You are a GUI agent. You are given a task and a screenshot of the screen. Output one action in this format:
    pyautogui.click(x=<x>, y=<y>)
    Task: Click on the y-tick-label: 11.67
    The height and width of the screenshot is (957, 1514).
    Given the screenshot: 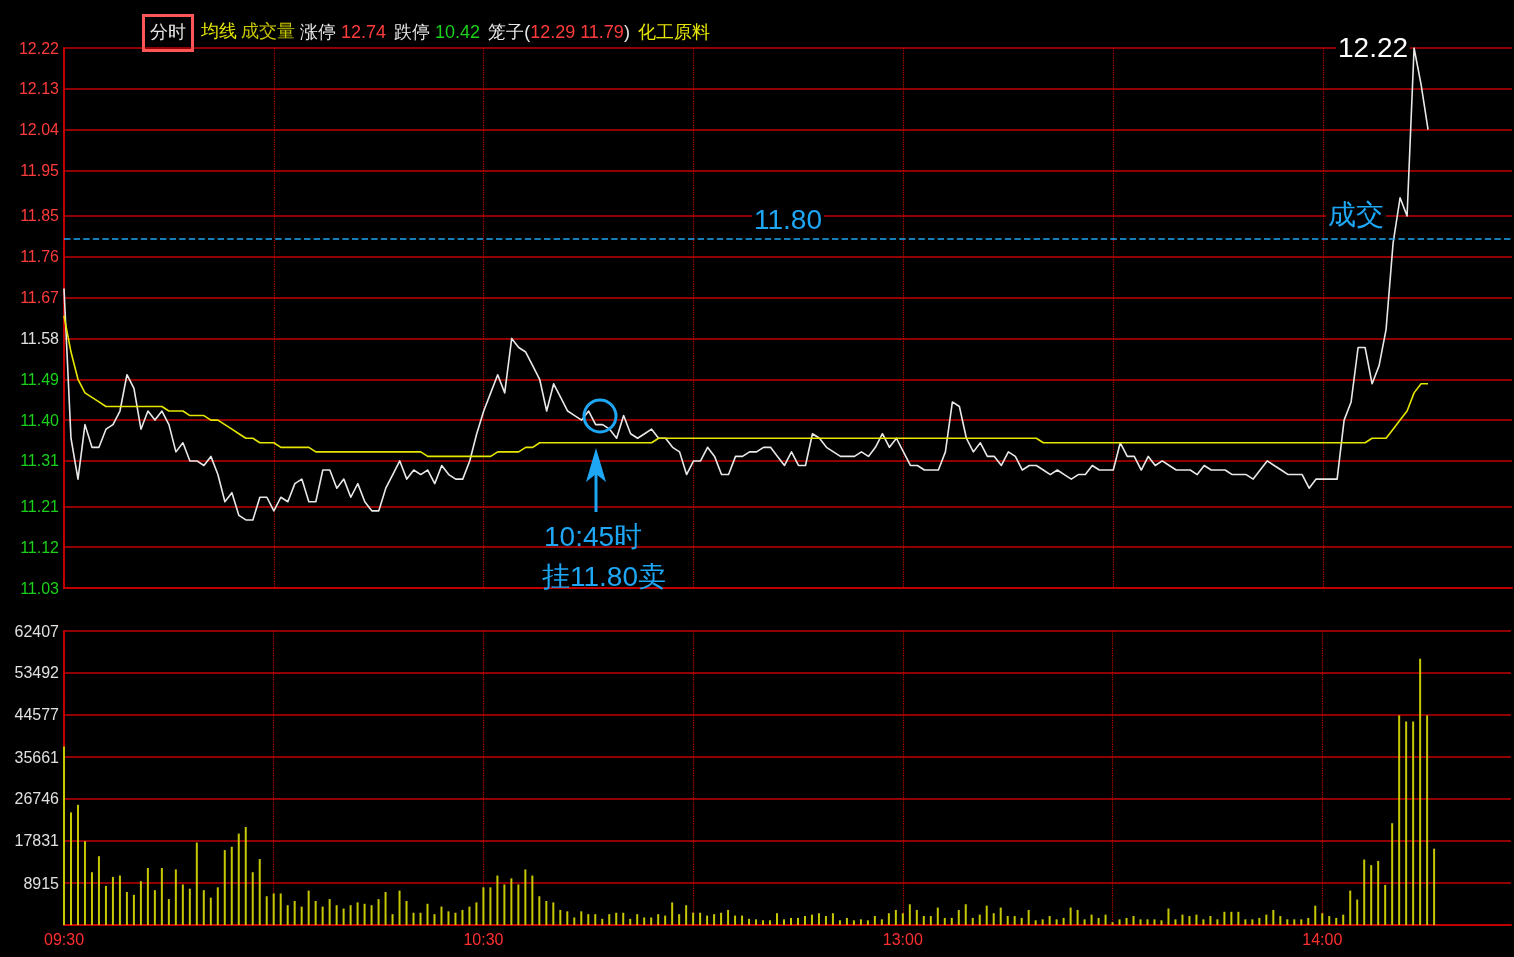 What is the action you would take?
    pyautogui.click(x=40, y=298)
    